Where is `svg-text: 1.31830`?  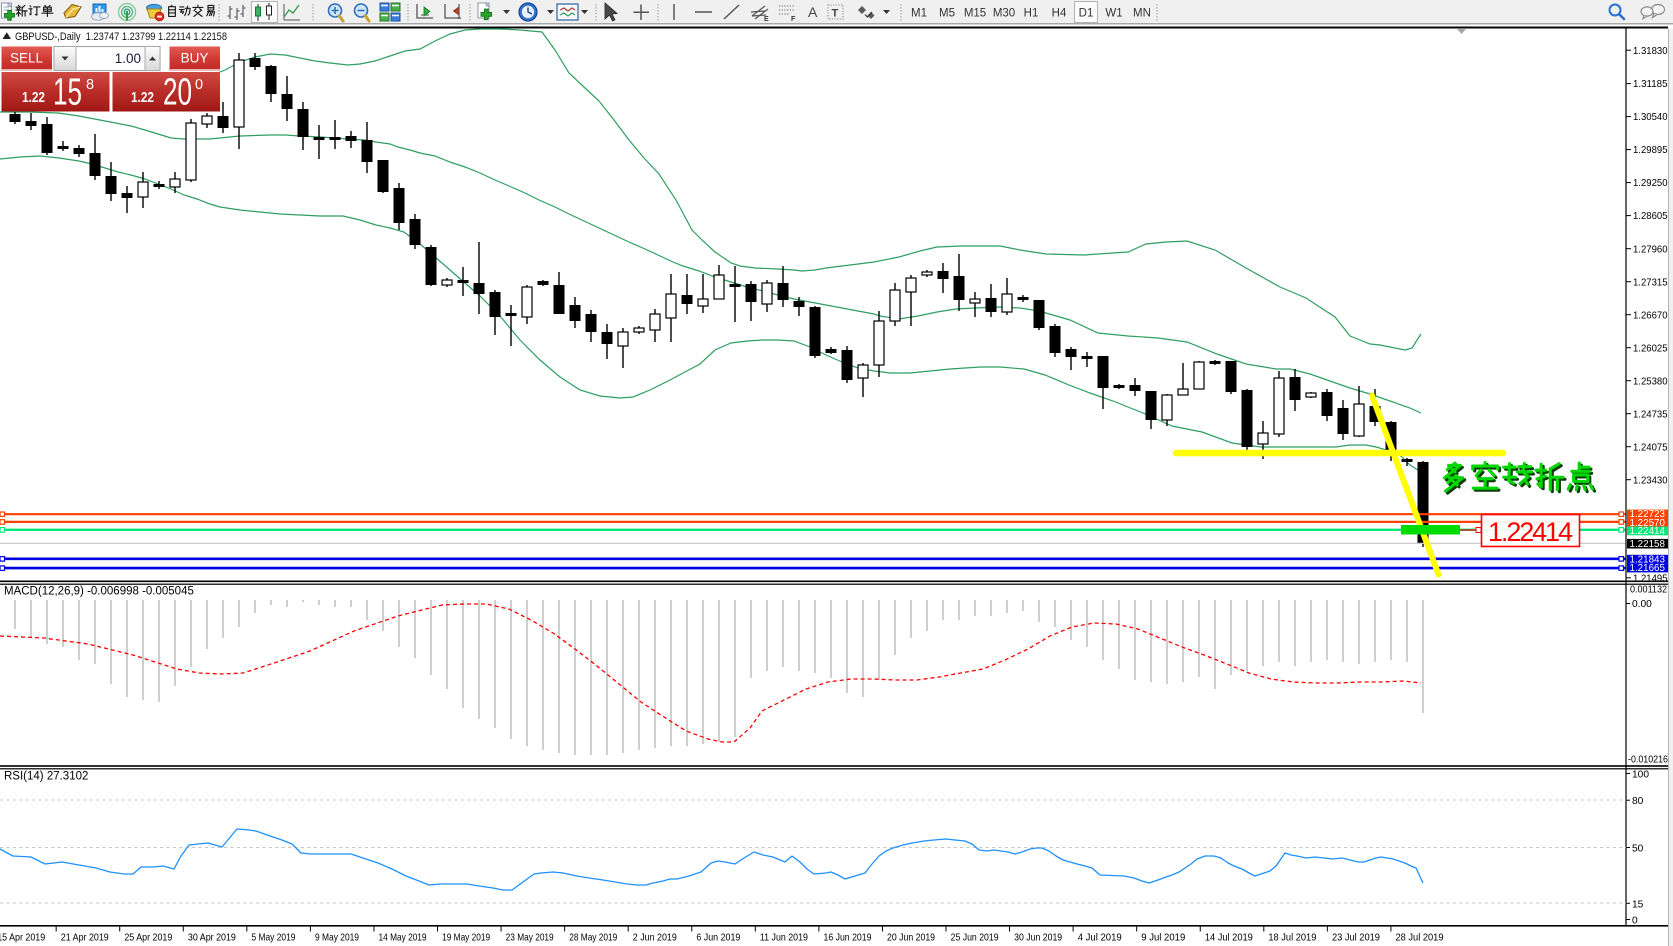
svg-text: 1.31830 is located at coordinates (1650, 51).